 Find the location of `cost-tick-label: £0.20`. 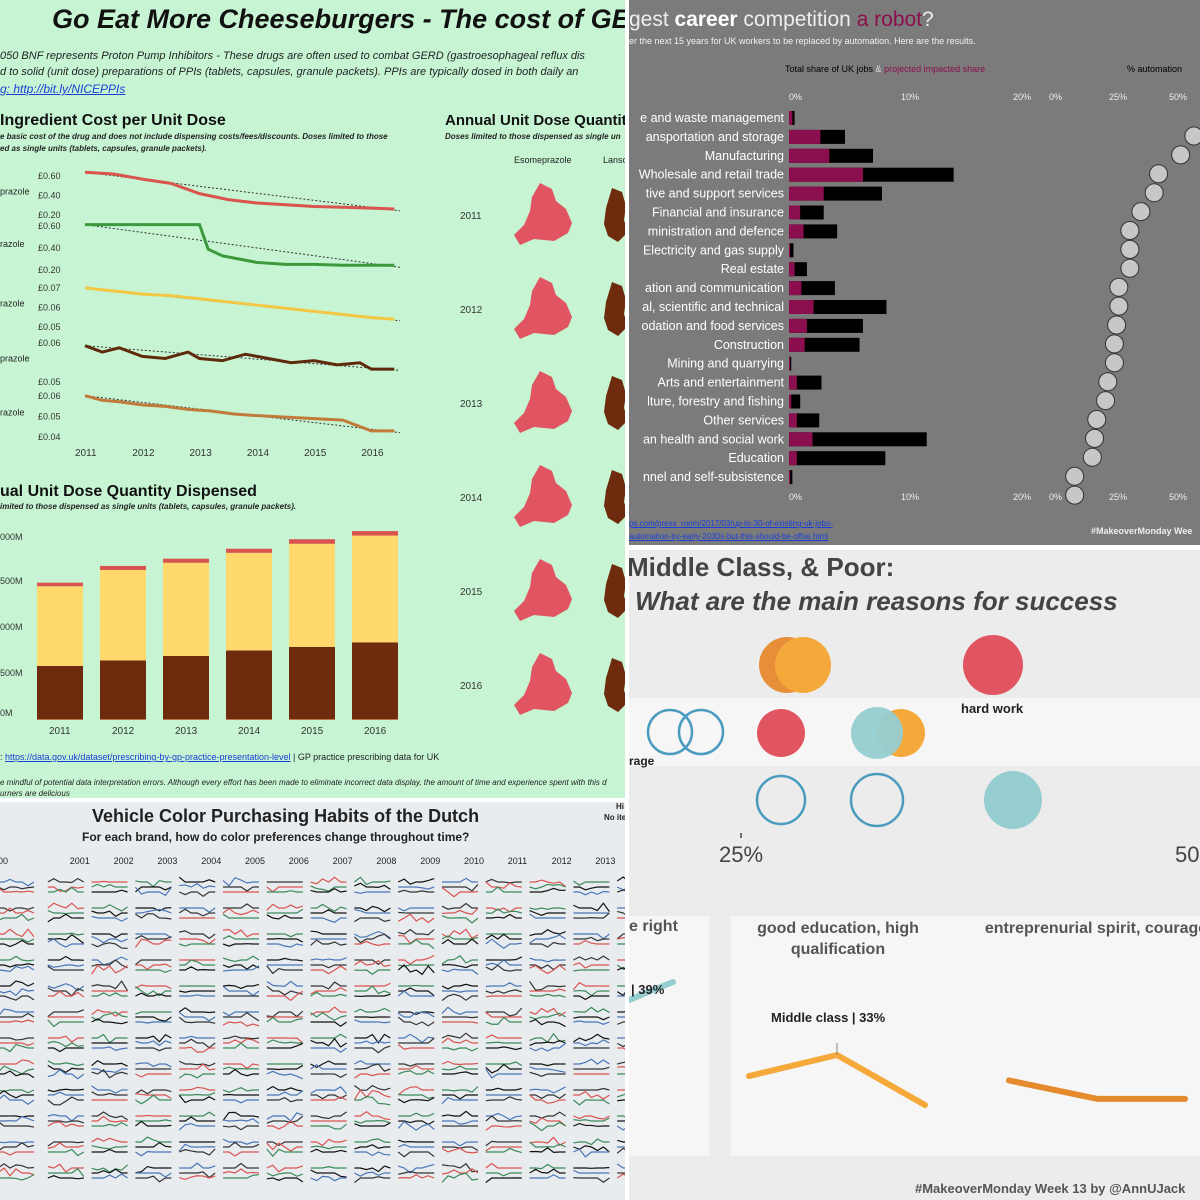

cost-tick-label: £0.20 is located at coordinates (49, 270).